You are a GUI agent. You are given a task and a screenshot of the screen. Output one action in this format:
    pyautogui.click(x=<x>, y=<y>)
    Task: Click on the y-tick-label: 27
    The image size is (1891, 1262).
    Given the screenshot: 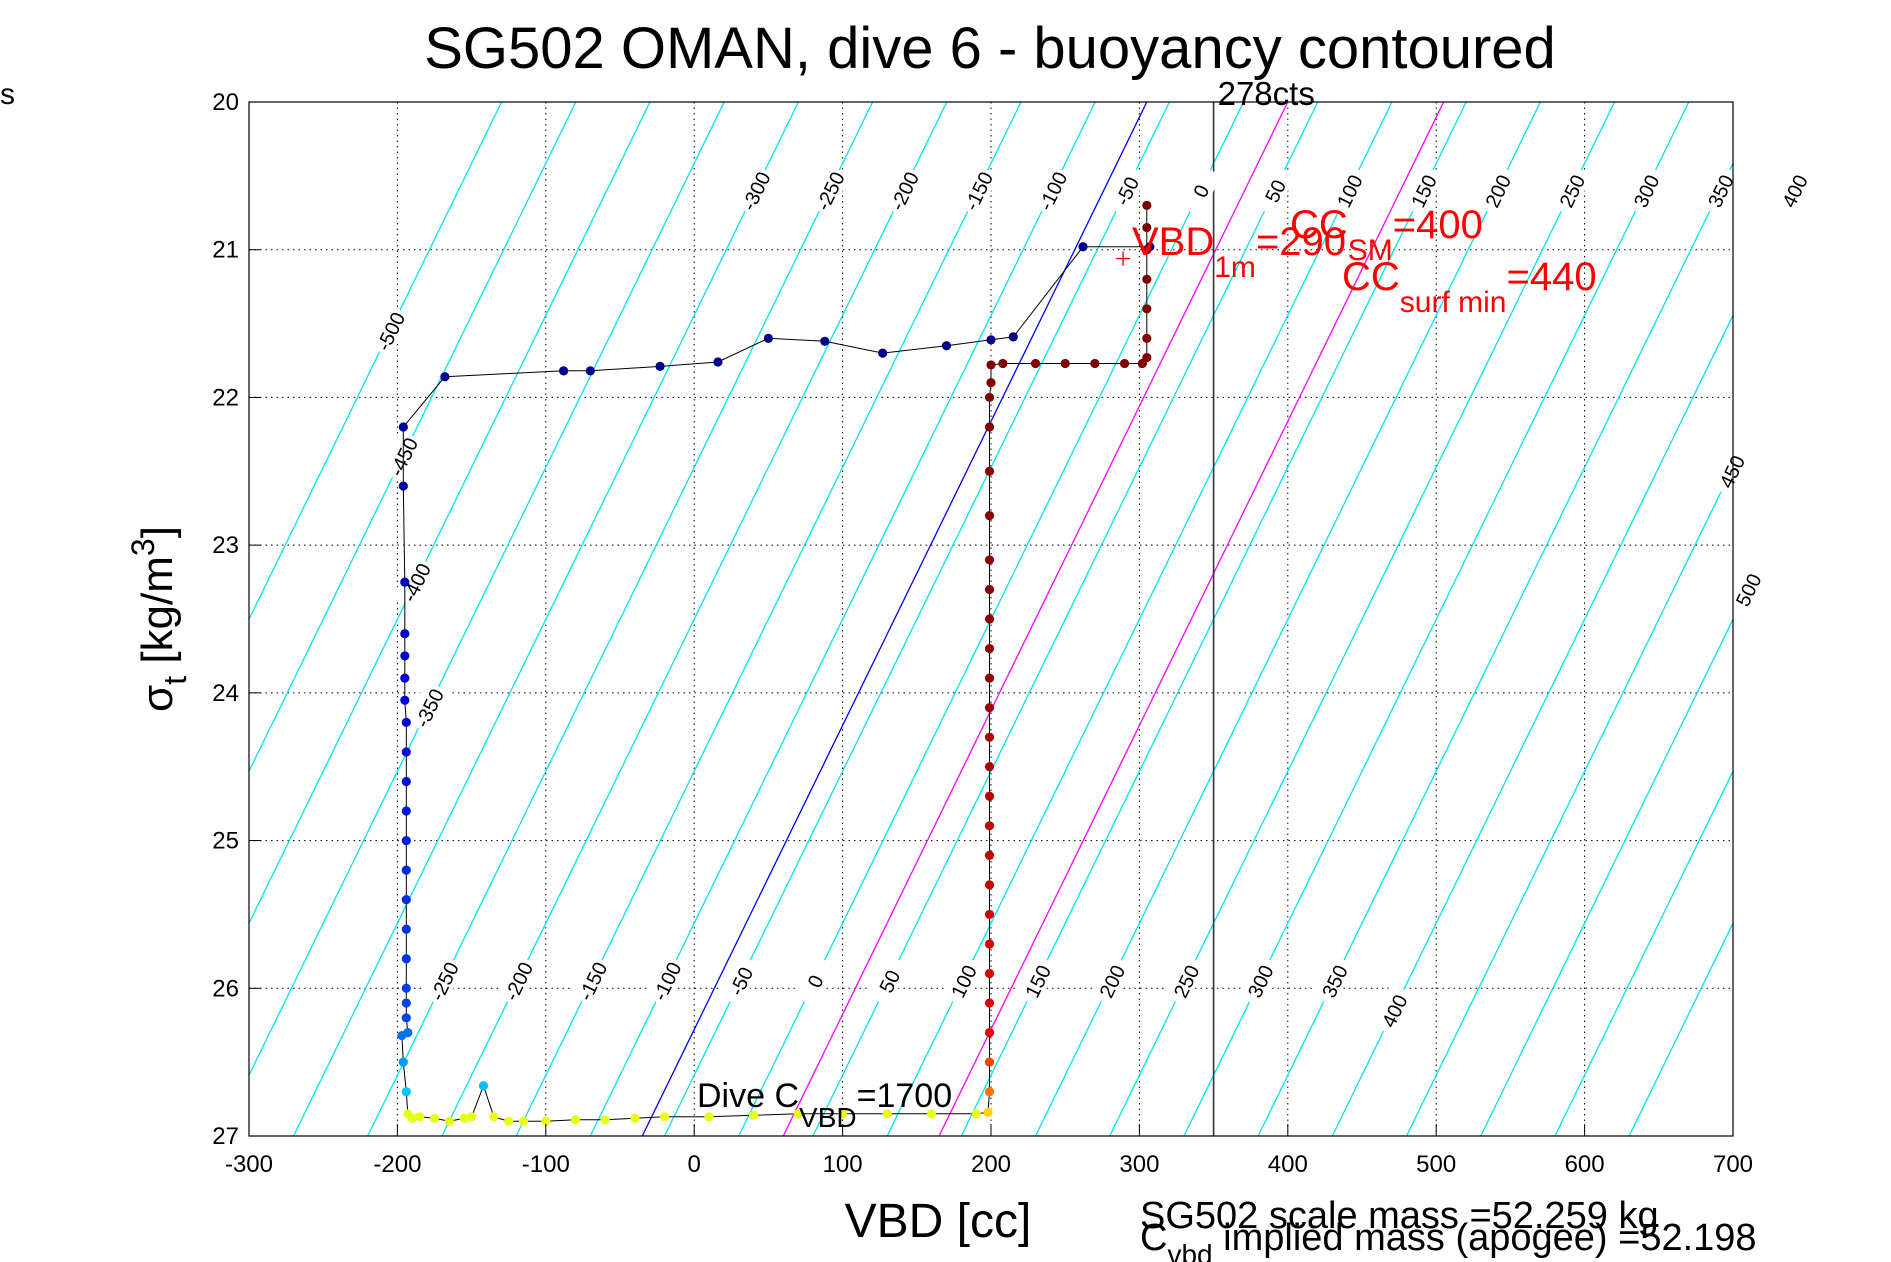 What is the action you would take?
    pyautogui.click(x=225, y=1136)
    